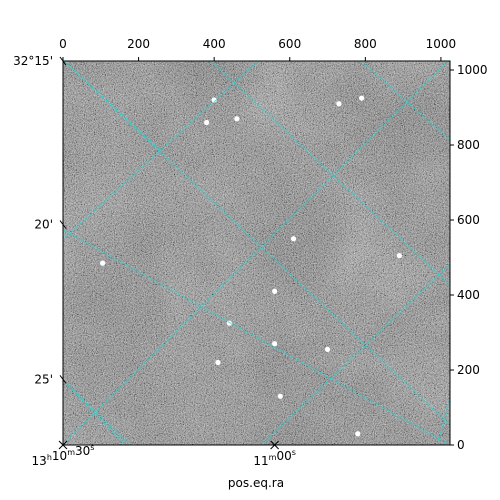 The width and height of the screenshot is (500, 500). I want to click on right-tick-label: 0, so click(461, 445).